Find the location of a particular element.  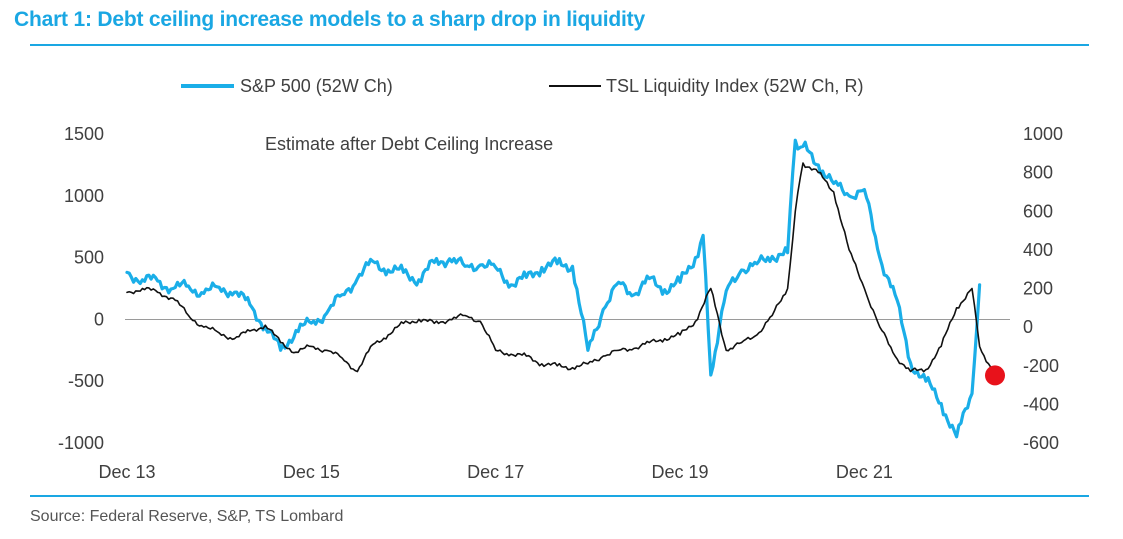

y-left-tick-label: 1500 is located at coordinates (84, 134).